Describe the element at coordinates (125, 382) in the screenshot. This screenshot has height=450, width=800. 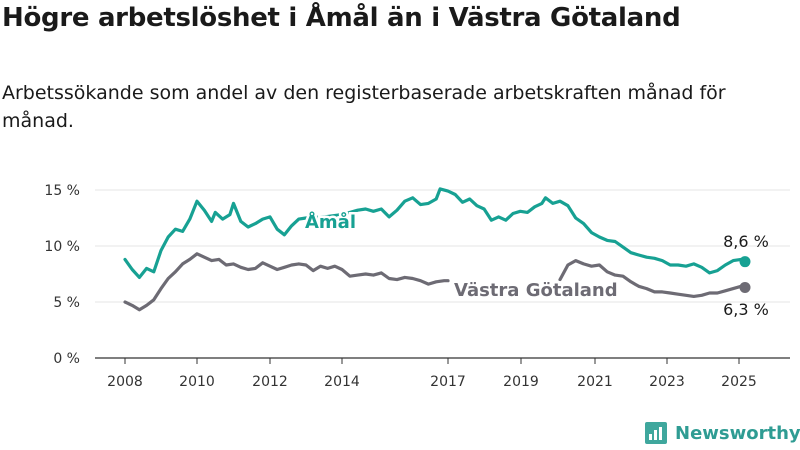
I see `x-tick-label: 2008` at that location.